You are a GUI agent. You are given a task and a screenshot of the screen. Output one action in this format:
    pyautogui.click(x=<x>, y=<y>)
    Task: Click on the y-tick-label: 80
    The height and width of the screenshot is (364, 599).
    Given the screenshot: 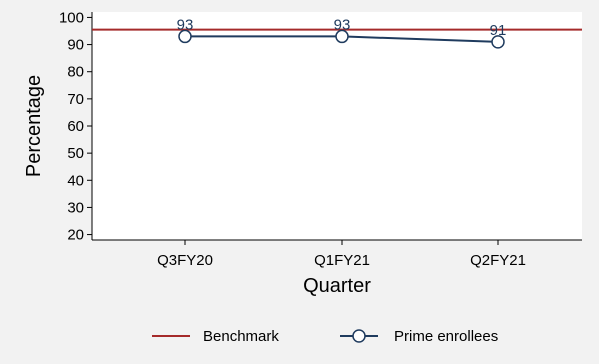 What is the action you would take?
    pyautogui.click(x=75, y=72)
    